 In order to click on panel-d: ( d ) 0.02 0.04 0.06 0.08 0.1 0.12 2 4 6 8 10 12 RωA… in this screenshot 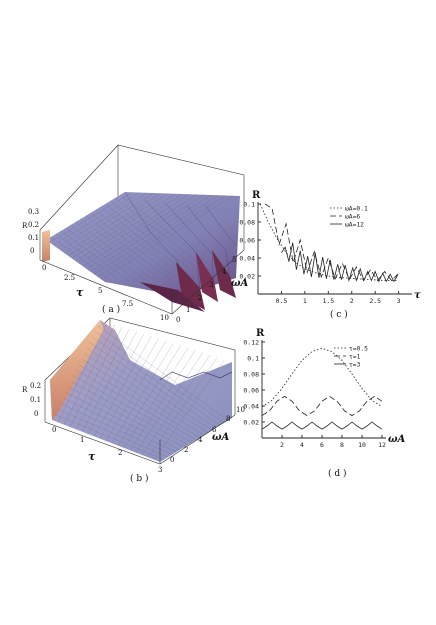, I will do `click(324, 403)`.